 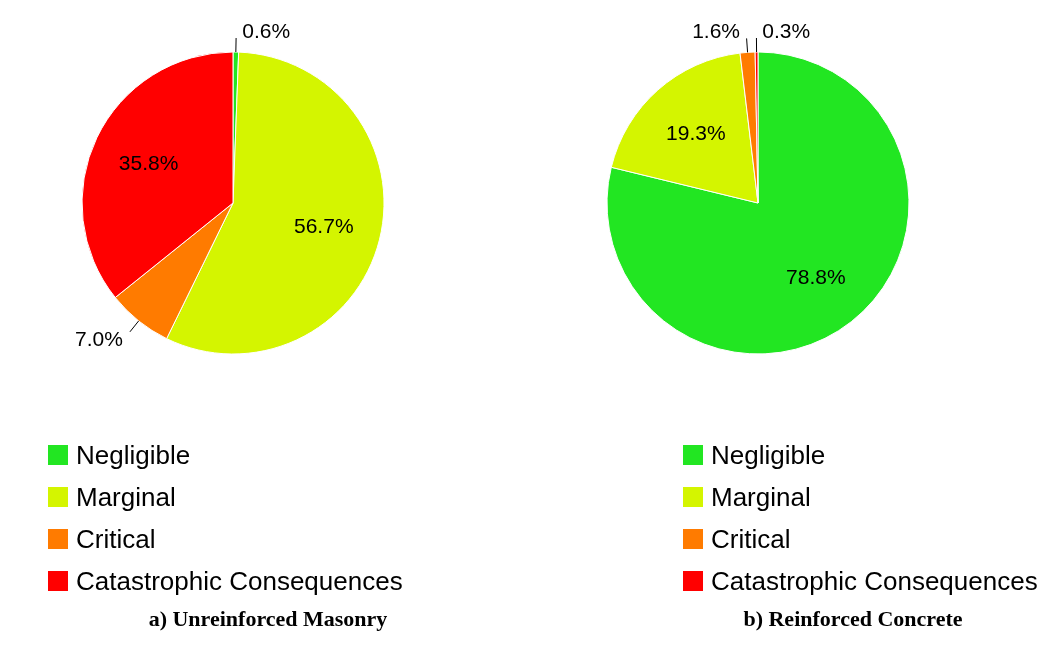 I want to click on data-label: 56.7%, so click(x=324, y=226).